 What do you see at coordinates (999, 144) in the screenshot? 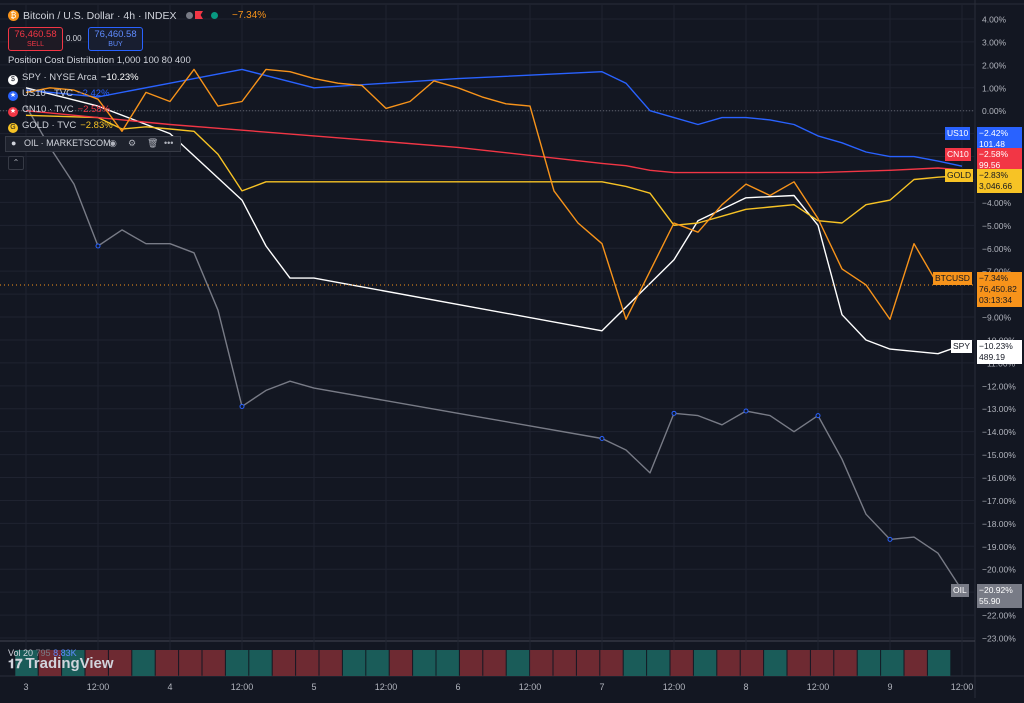
I see `series-tag-price-us10: 101.48` at bounding box center [999, 144].